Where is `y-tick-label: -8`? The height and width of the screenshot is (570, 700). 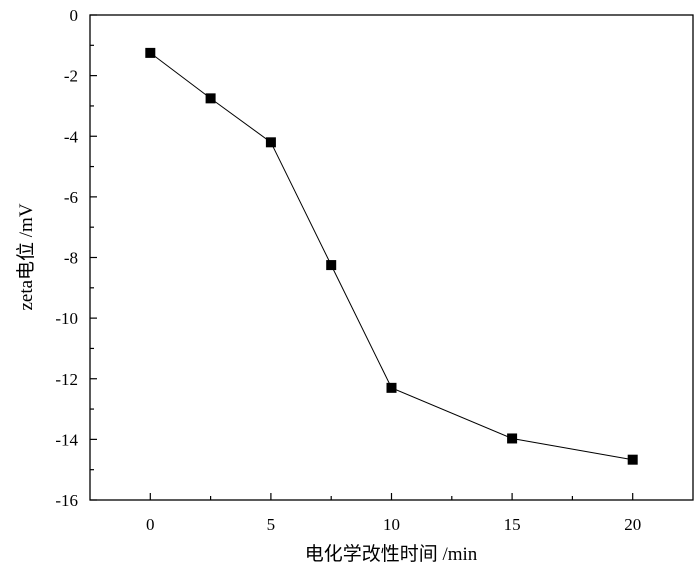
y-tick-label: -8 is located at coordinates (71, 258).